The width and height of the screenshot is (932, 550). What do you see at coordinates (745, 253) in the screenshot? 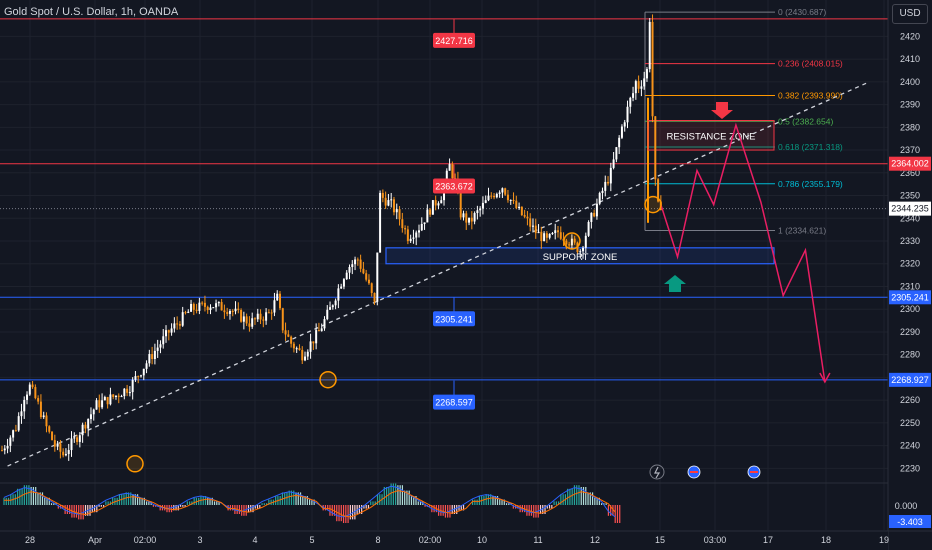
I see `projection-path` at bounding box center [745, 253].